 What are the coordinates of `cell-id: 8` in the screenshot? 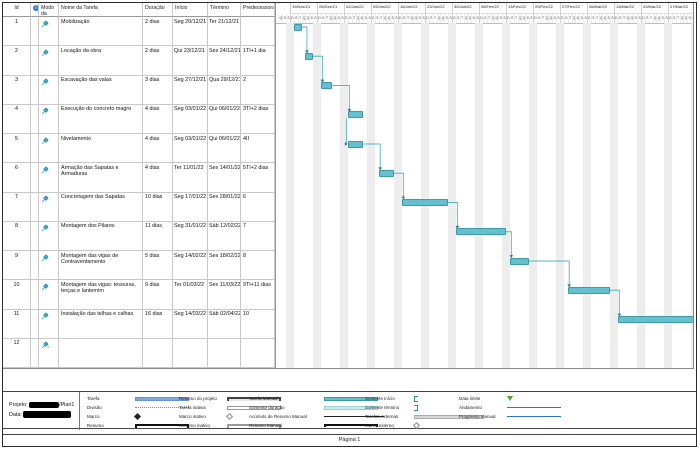 It's located at (17, 236).